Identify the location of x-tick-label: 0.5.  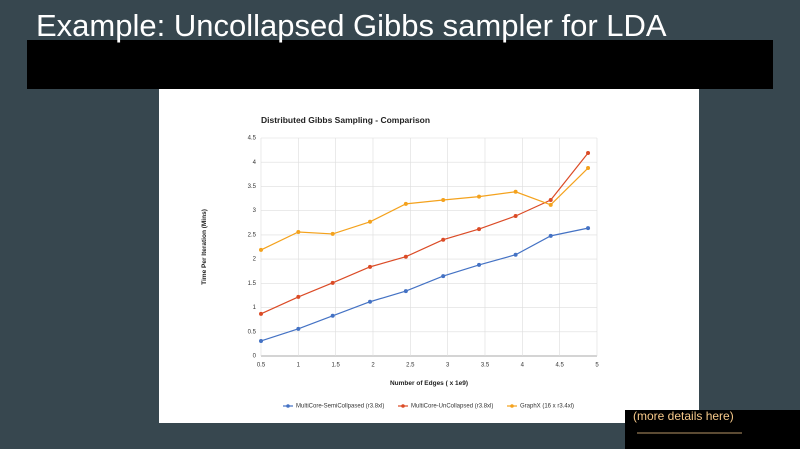
(261, 366).